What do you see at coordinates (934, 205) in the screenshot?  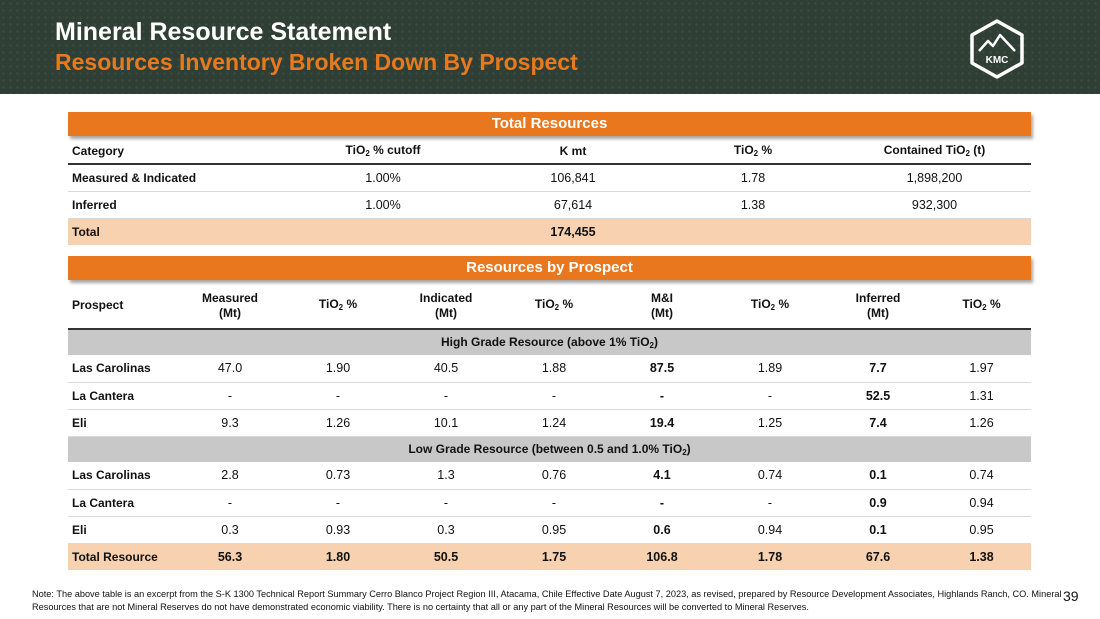 I see `cell-contained: 932,300` at bounding box center [934, 205].